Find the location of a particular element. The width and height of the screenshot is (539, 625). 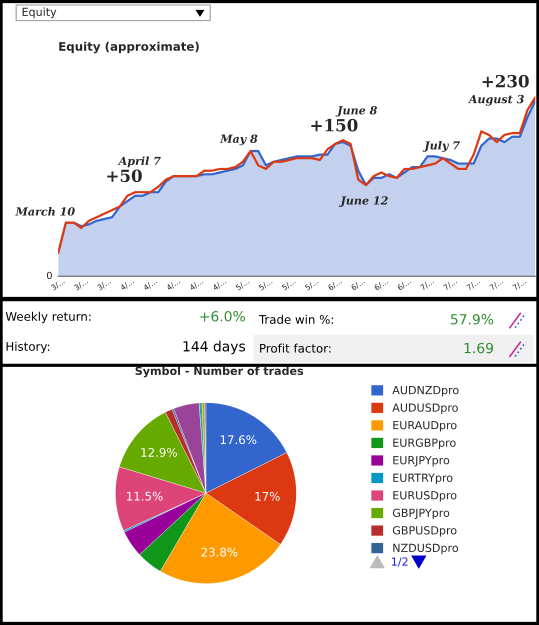

text: Profit factor: is located at coordinates (295, 348).